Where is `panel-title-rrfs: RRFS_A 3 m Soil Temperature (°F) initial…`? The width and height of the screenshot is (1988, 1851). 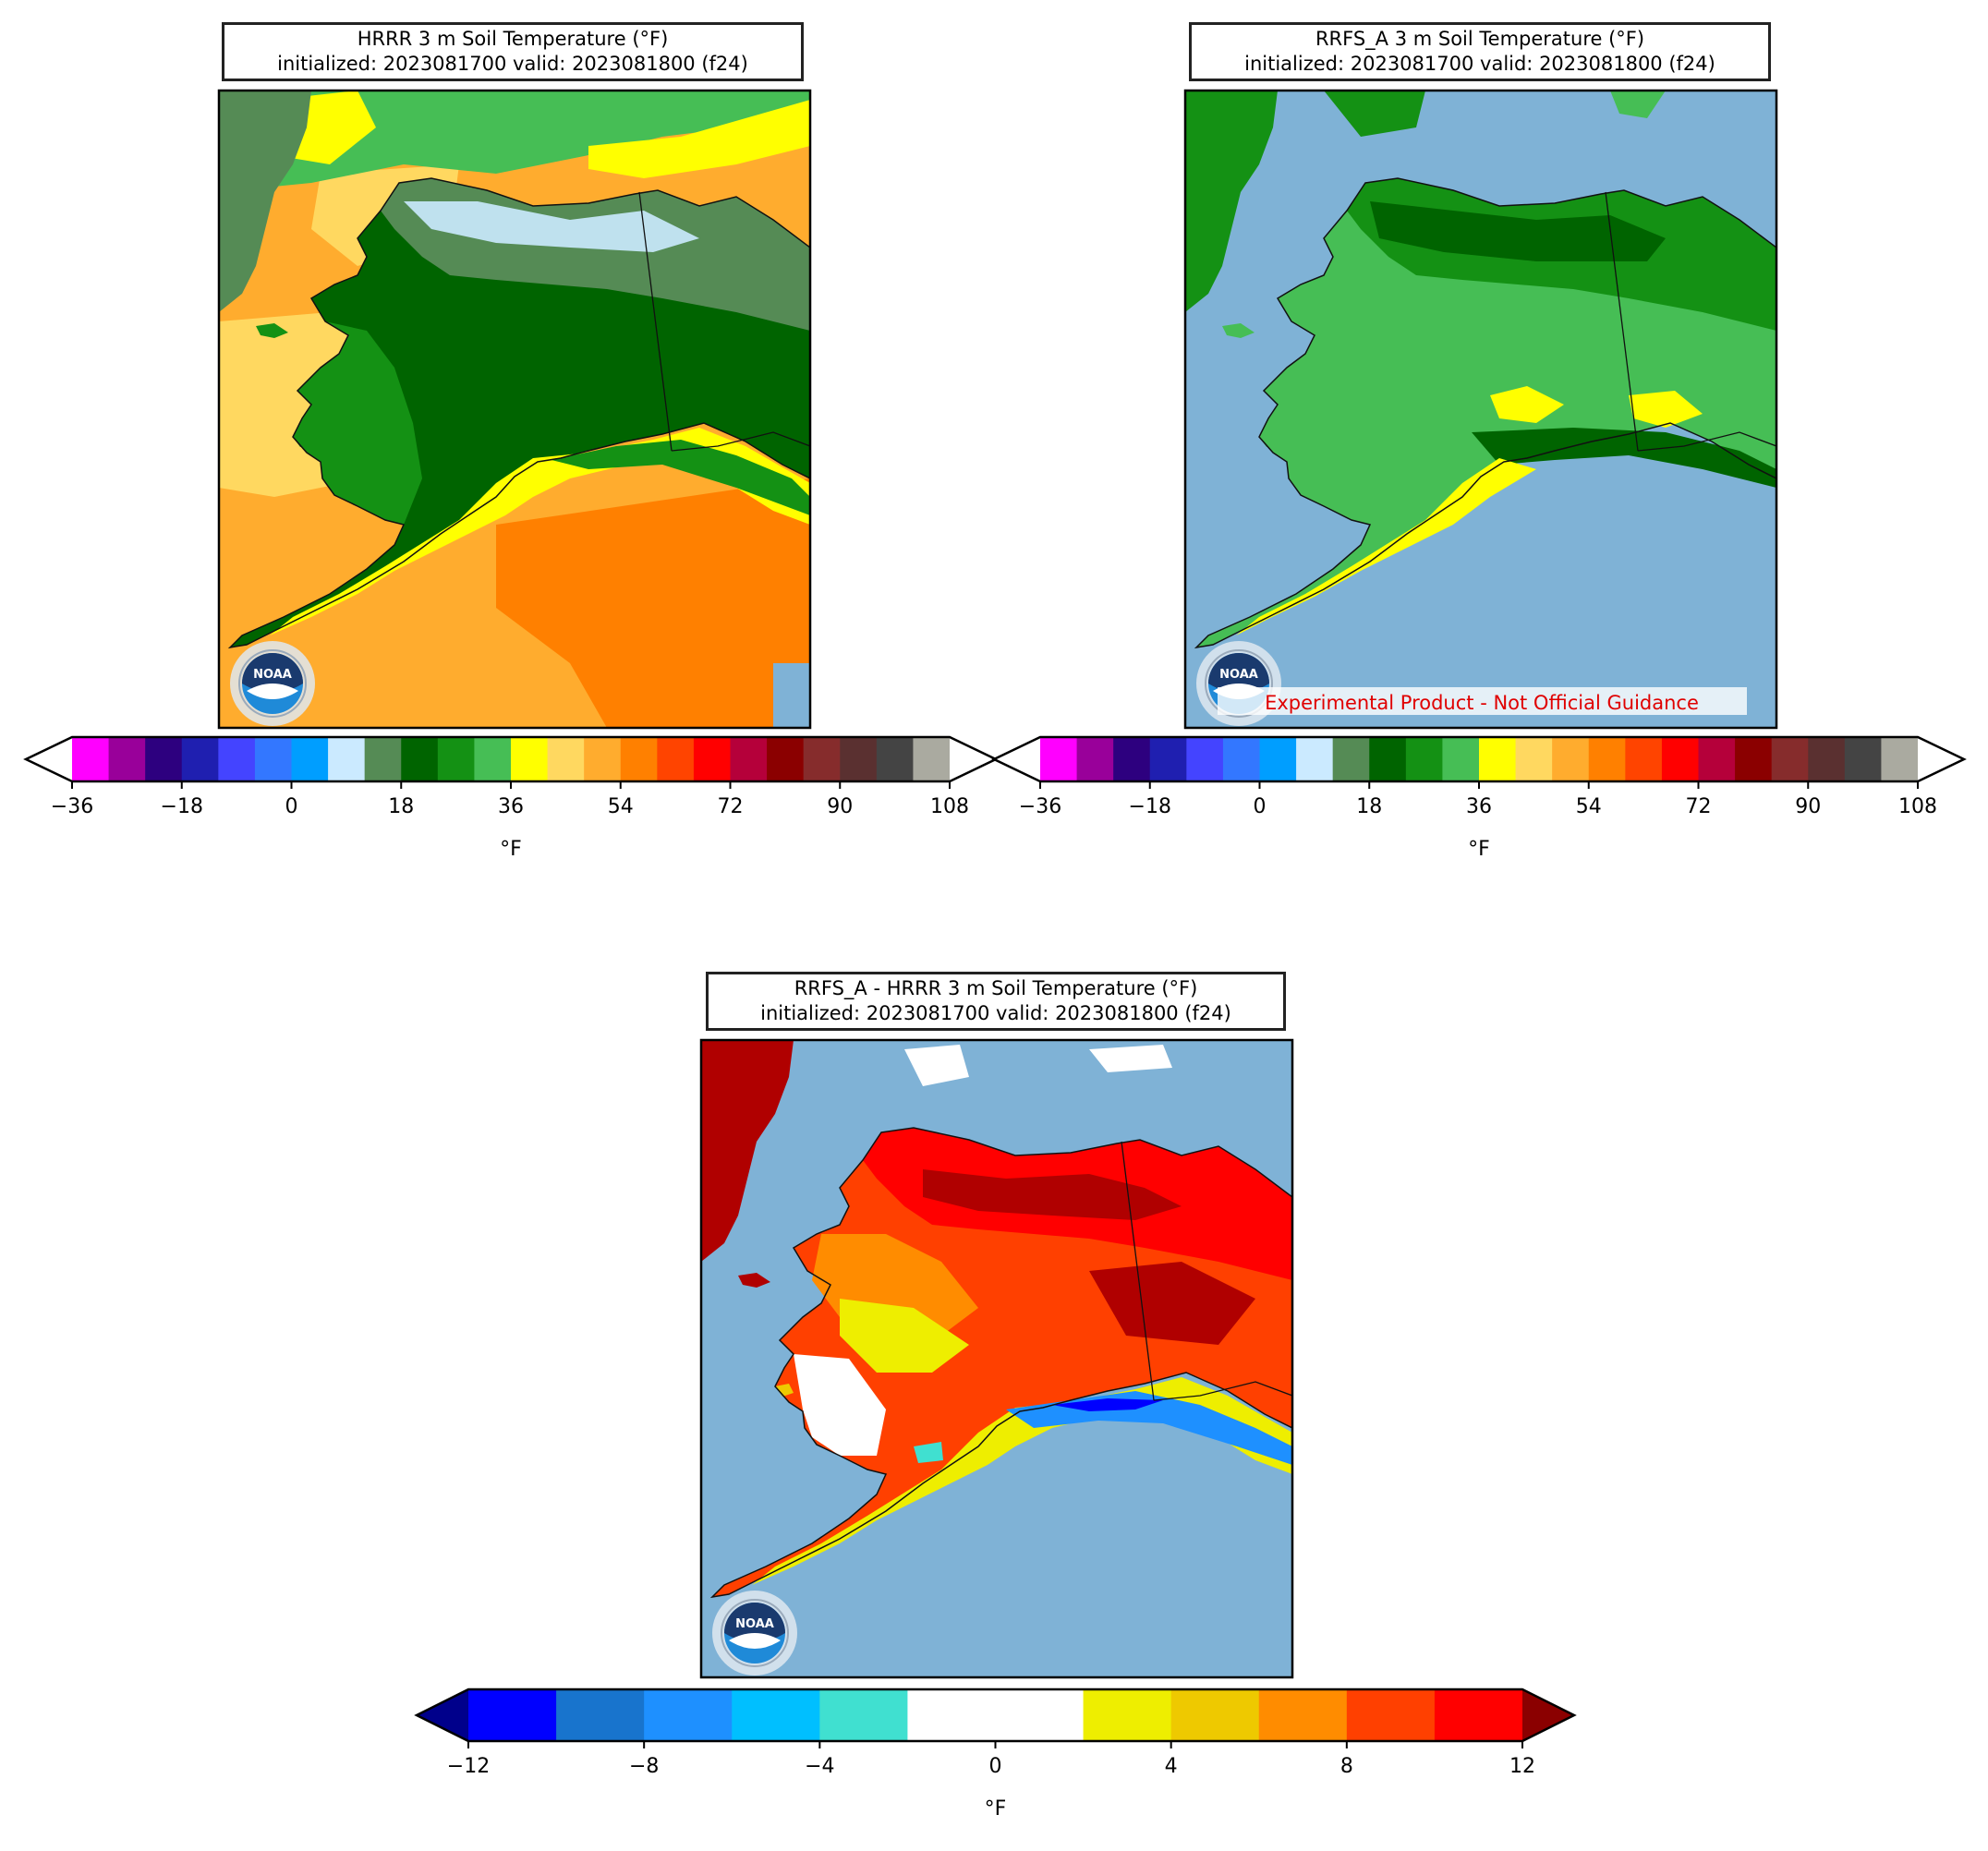 panel-title-rrfs: RRFS_A 3 m Soil Temperature (°F) initial… is located at coordinates (1480, 51).